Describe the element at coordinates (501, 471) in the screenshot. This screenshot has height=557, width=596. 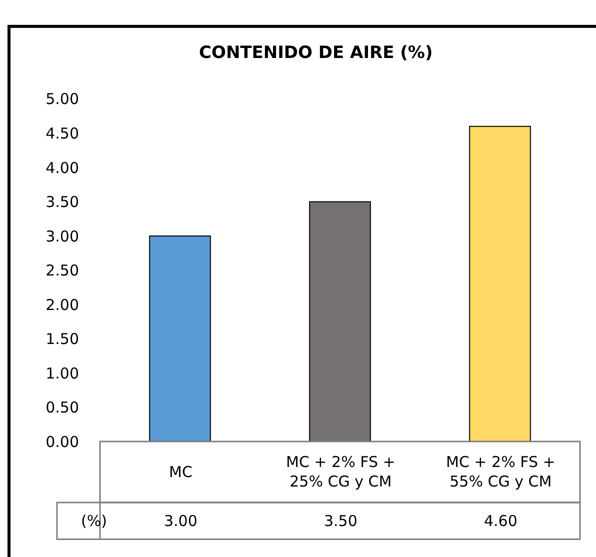
I see `x-tick-label: MC + 2% FS + 55% CG y CM` at that location.